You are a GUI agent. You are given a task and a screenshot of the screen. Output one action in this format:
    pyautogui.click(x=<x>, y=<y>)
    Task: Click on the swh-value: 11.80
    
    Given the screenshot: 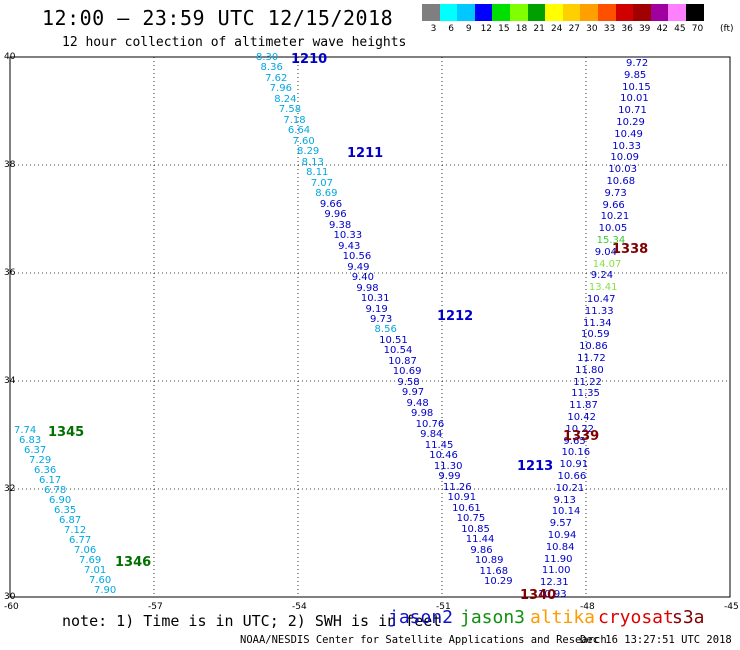 What is the action you would take?
    pyautogui.click(x=589, y=370)
    